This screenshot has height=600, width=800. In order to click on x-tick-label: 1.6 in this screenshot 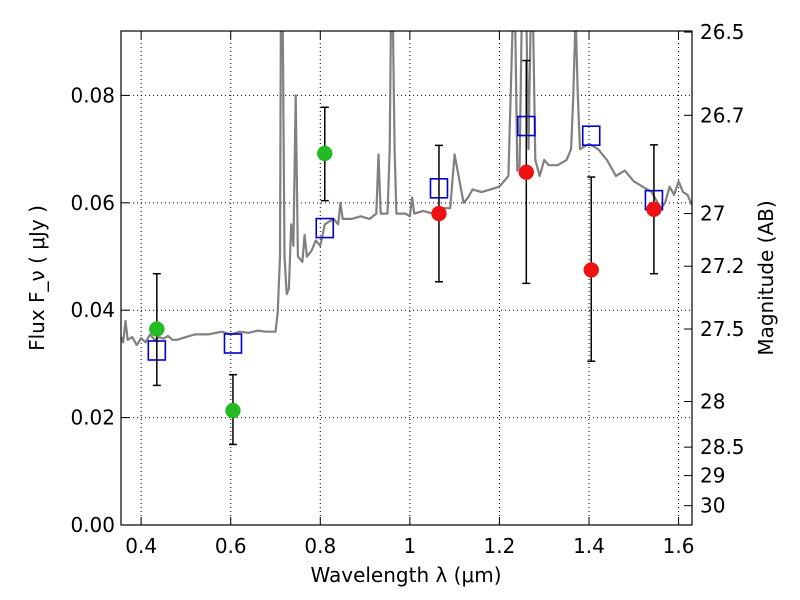, I will do `click(679, 546)`.